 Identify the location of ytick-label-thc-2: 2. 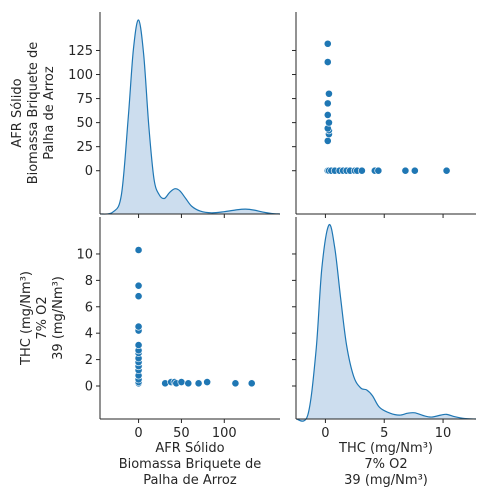
(89, 360).